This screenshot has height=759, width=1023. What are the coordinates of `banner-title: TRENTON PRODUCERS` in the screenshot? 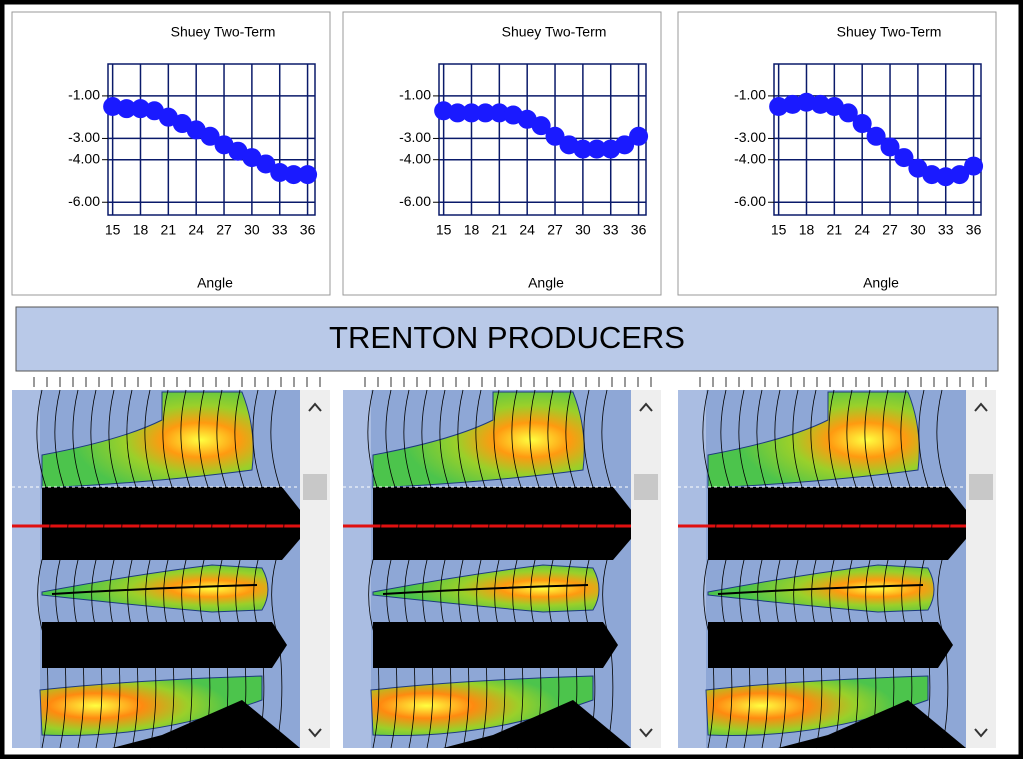 It's located at (507, 337).